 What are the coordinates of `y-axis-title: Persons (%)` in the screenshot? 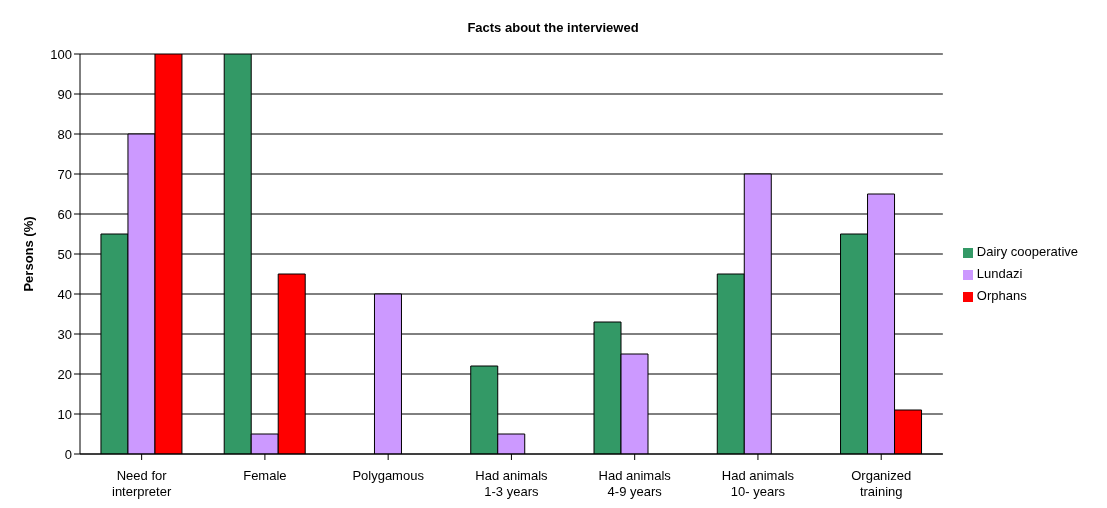 It's located at (28, 254).